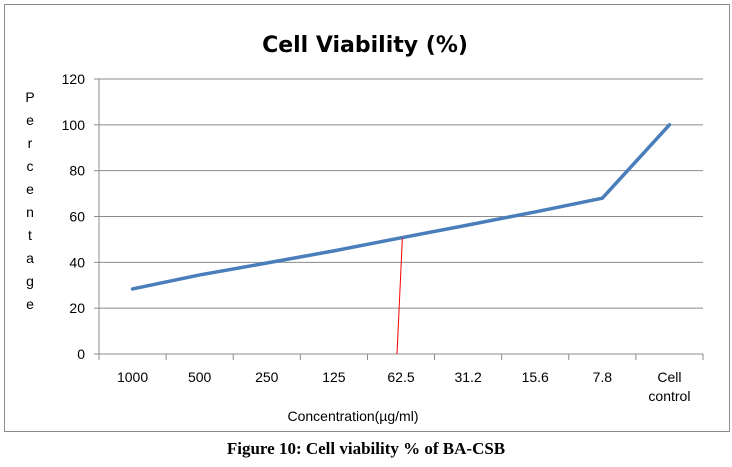 The width and height of the screenshot is (732, 467). I want to click on y-label-letter: r, so click(30, 143).